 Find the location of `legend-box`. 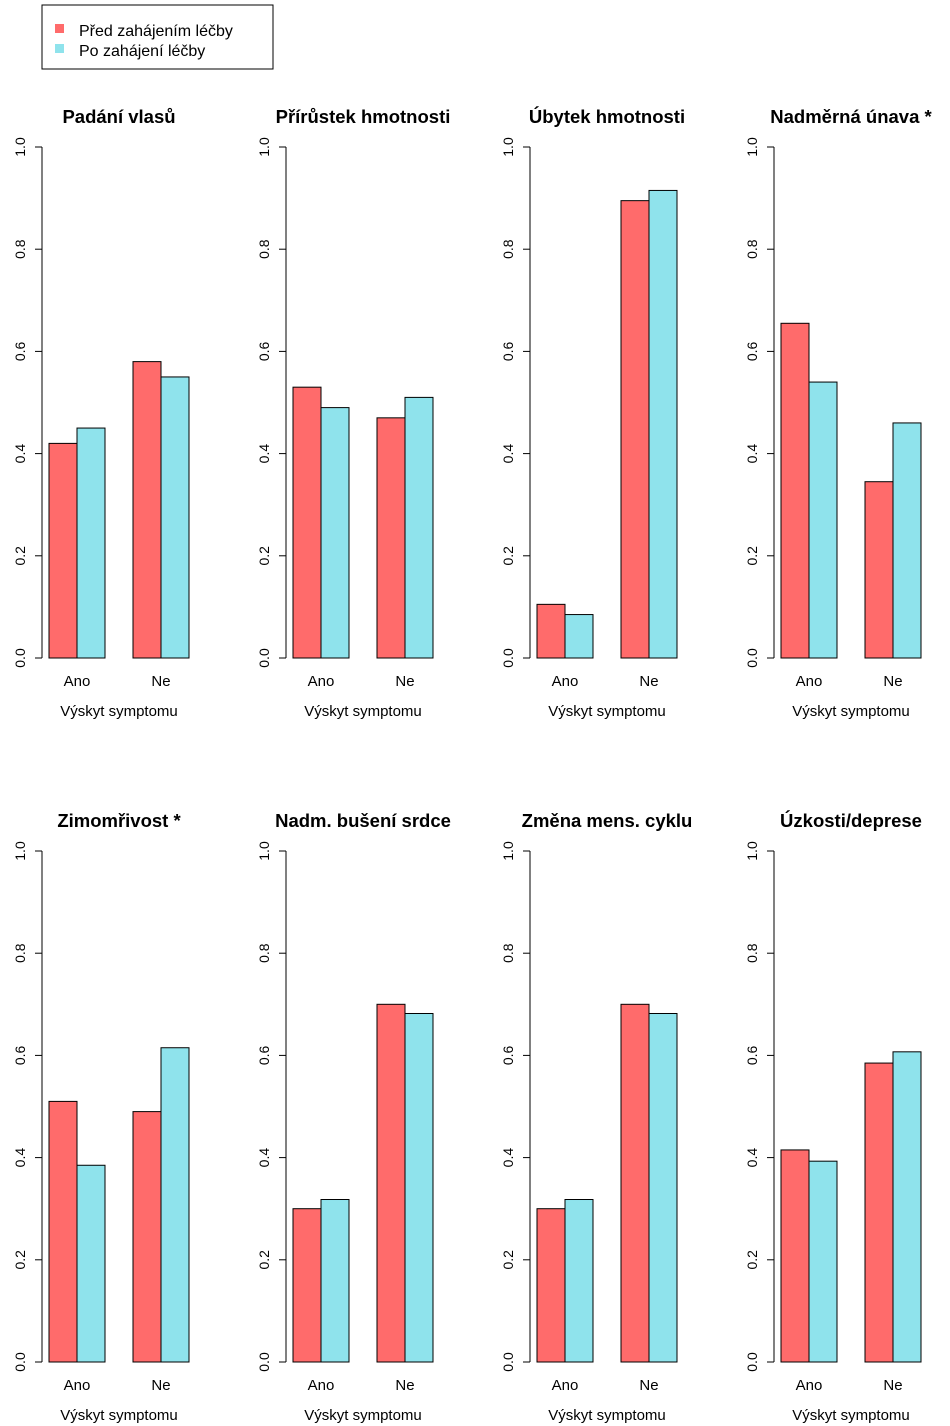

legend-box is located at coordinates (157, 37).